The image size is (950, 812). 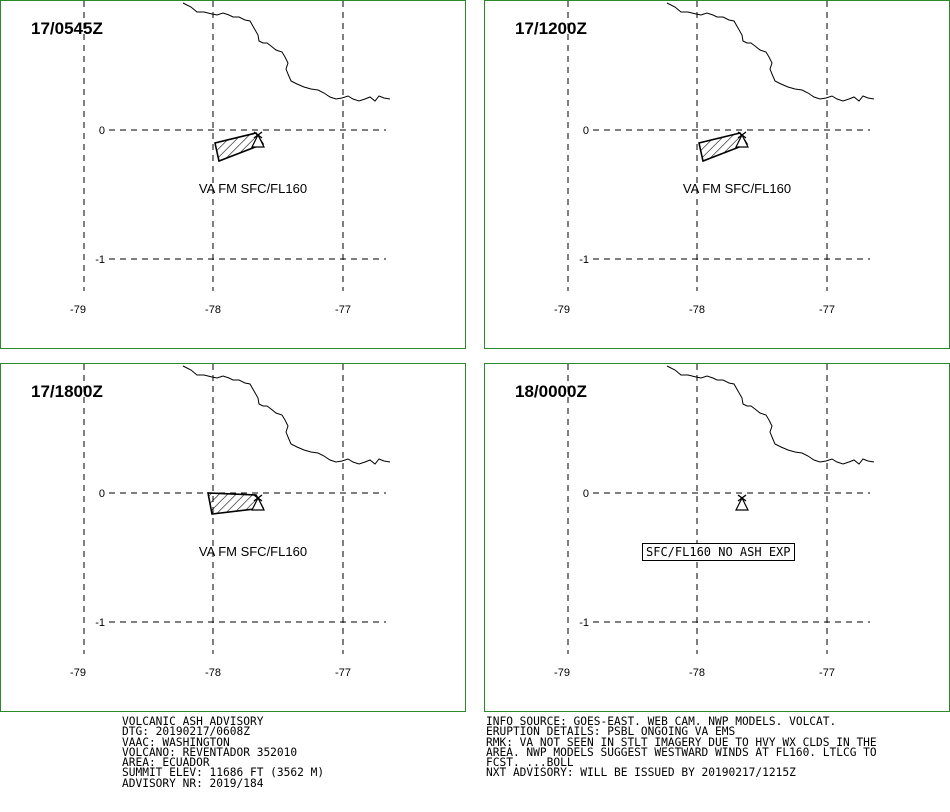 What do you see at coordinates (551, 28) in the screenshot?
I see `panel-time-2: 17/1200Z` at bounding box center [551, 28].